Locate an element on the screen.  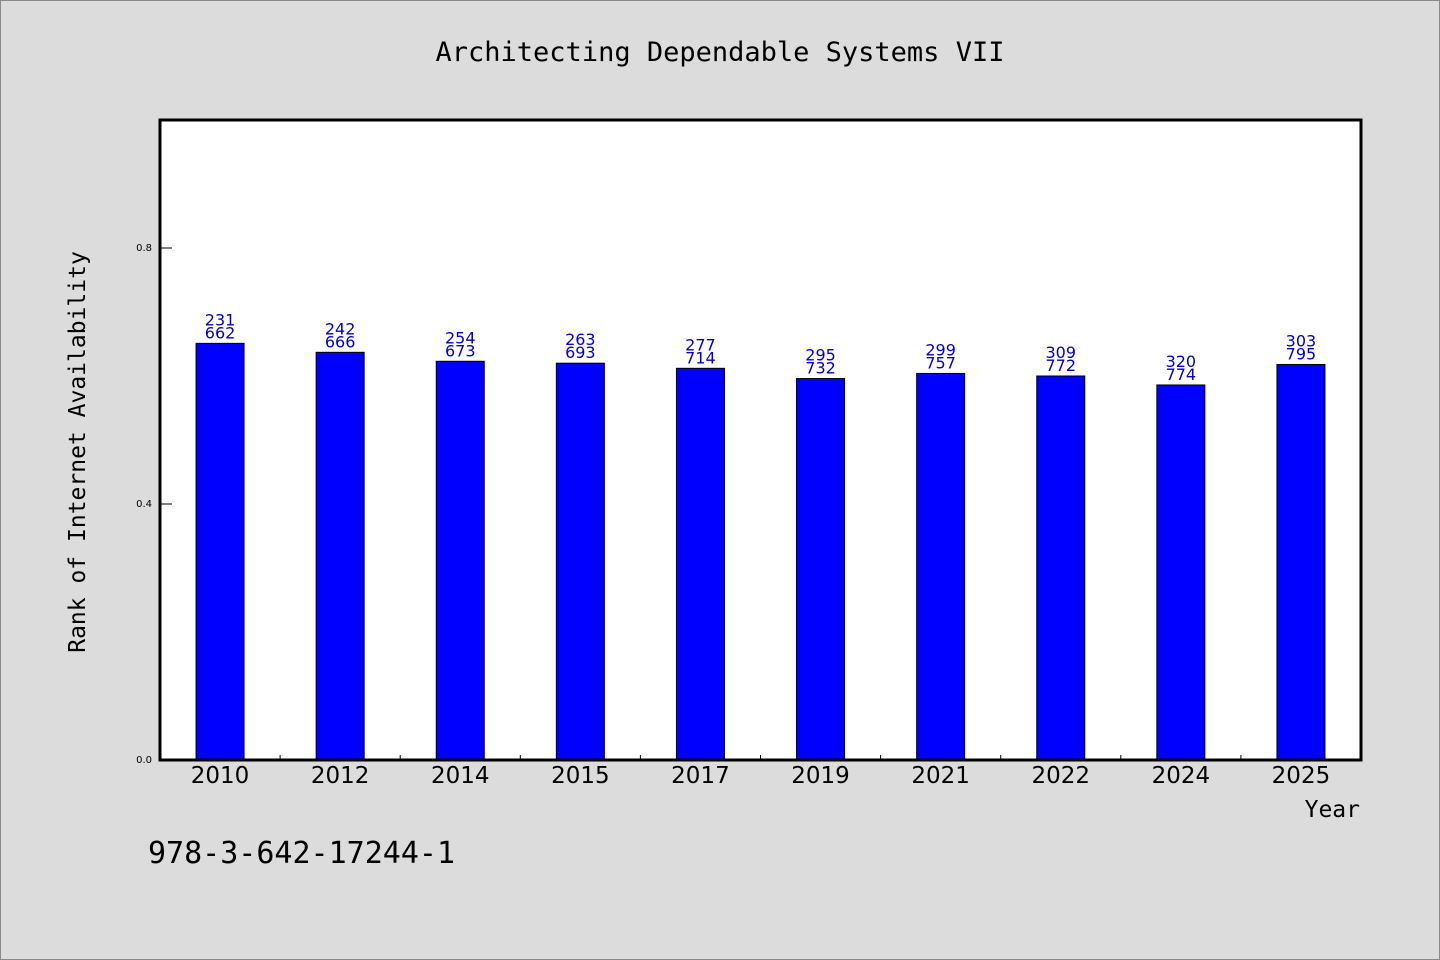
x-ticks-group: 2010 2012 2014 2015 2017 2019 2021 2022 2024 2025 is located at coordinates (760, 772).